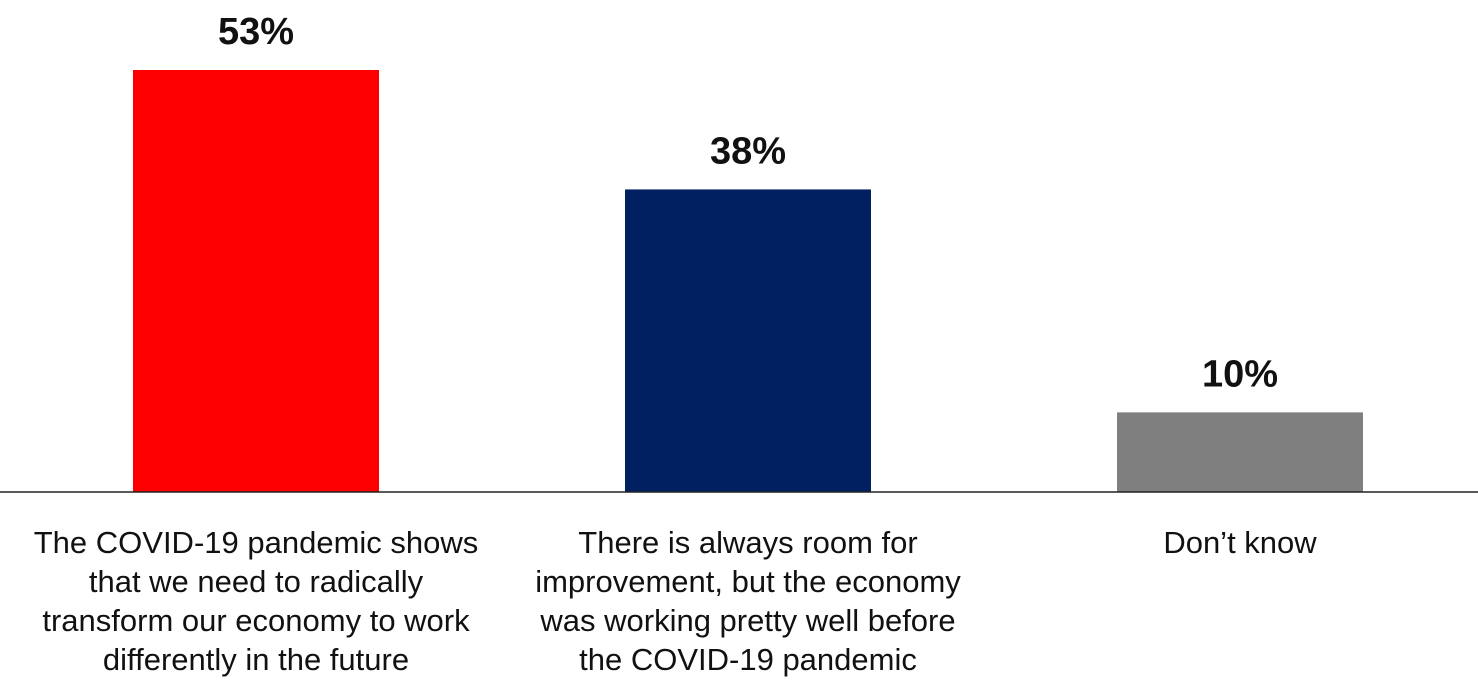  I want to click on category-label-3-line-1: Don’t know, so click(1240, 542).